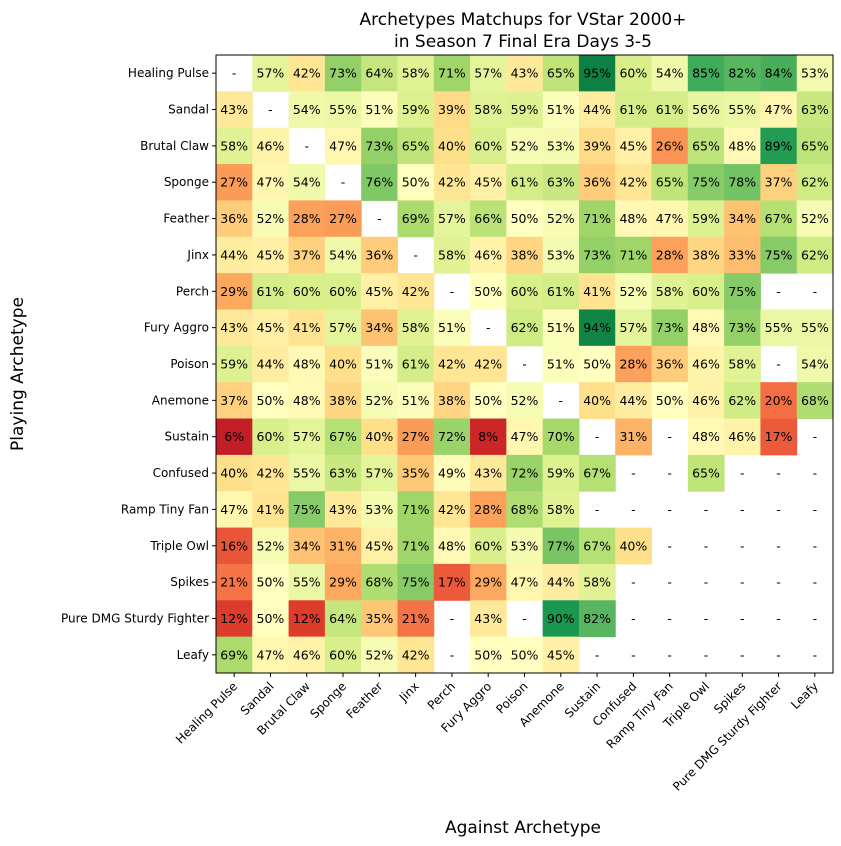 Image resolution: width=841 pixels, height=846 pixels. Describe the element at coordinates (181, 473) in the screenshot. I see `y-tick-label: Confused` at that location.